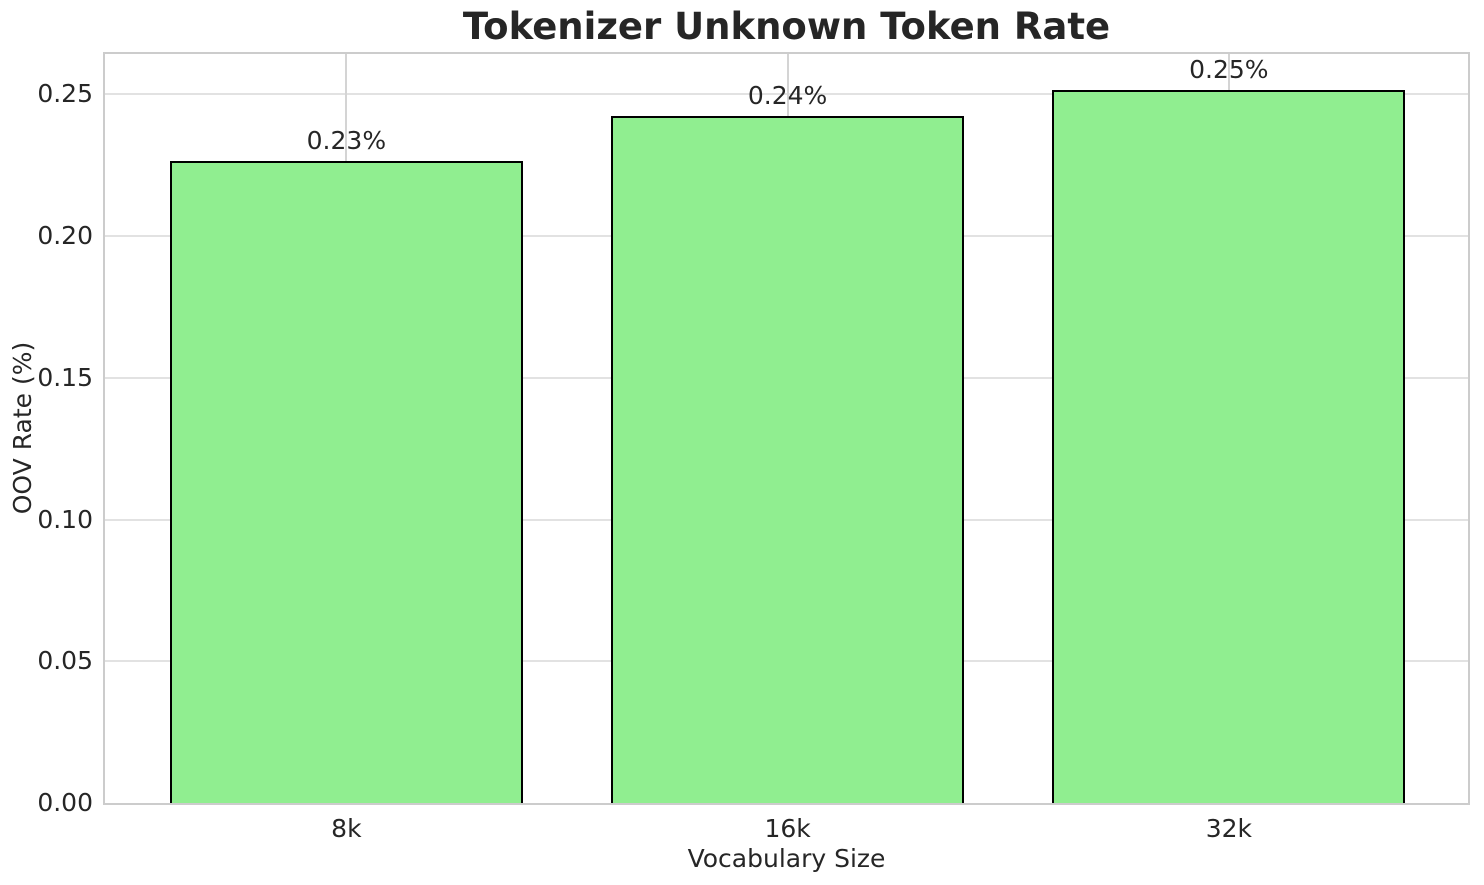  Describe the element at coordinates (787, 828) in the screenshot. I see `x-tick-label: 16k` at that location.